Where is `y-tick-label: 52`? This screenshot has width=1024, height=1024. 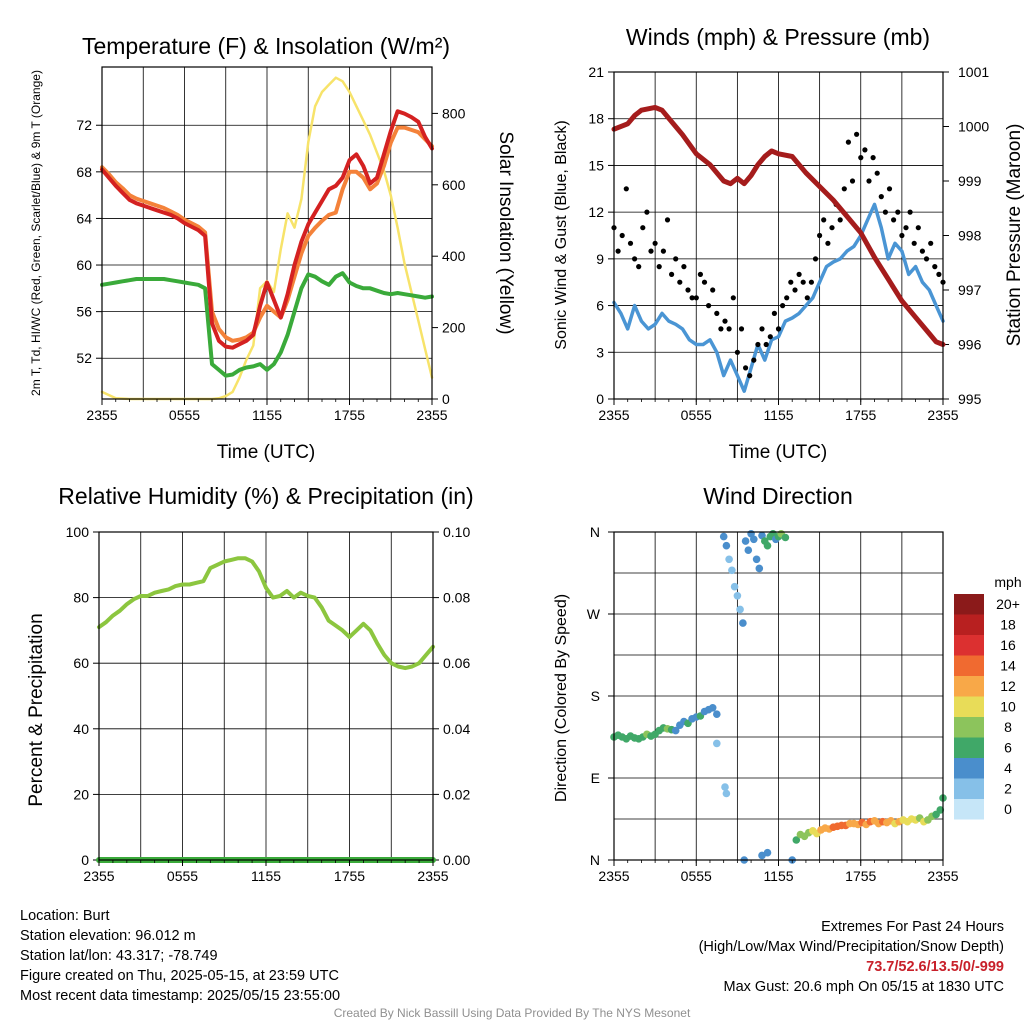 y-tick-label: 52 is located at coordinates (84, 358).